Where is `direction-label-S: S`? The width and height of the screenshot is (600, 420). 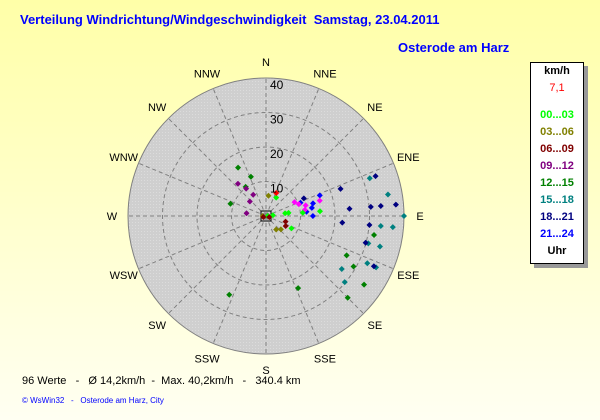 direction-label-S: S is located at coordinates (265, 371).